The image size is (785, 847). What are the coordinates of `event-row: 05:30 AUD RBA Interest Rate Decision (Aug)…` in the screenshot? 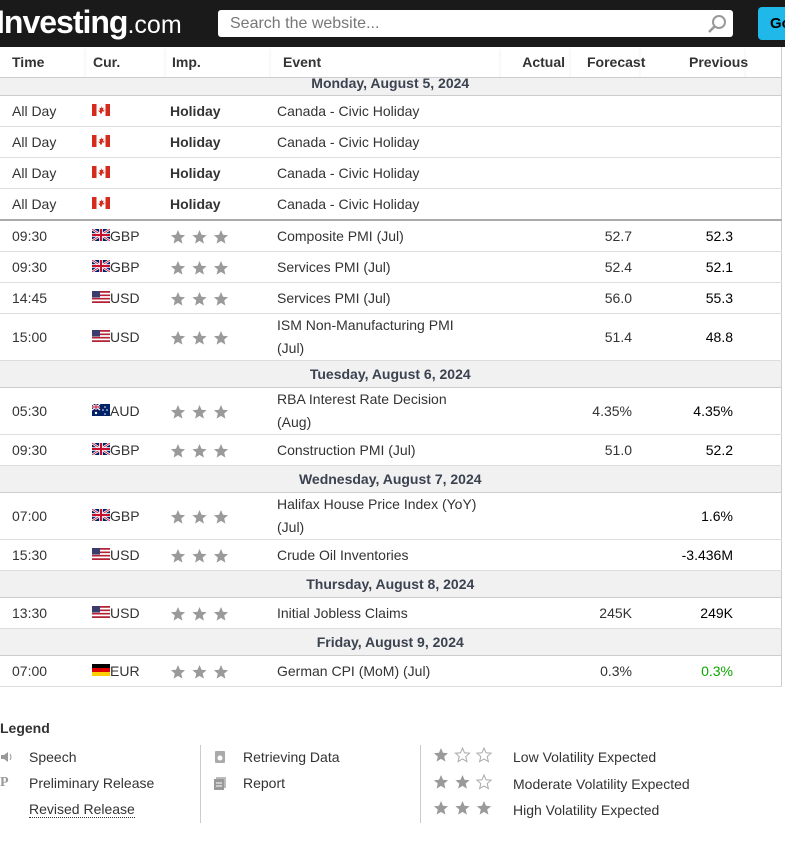 It's located at (390, 411).